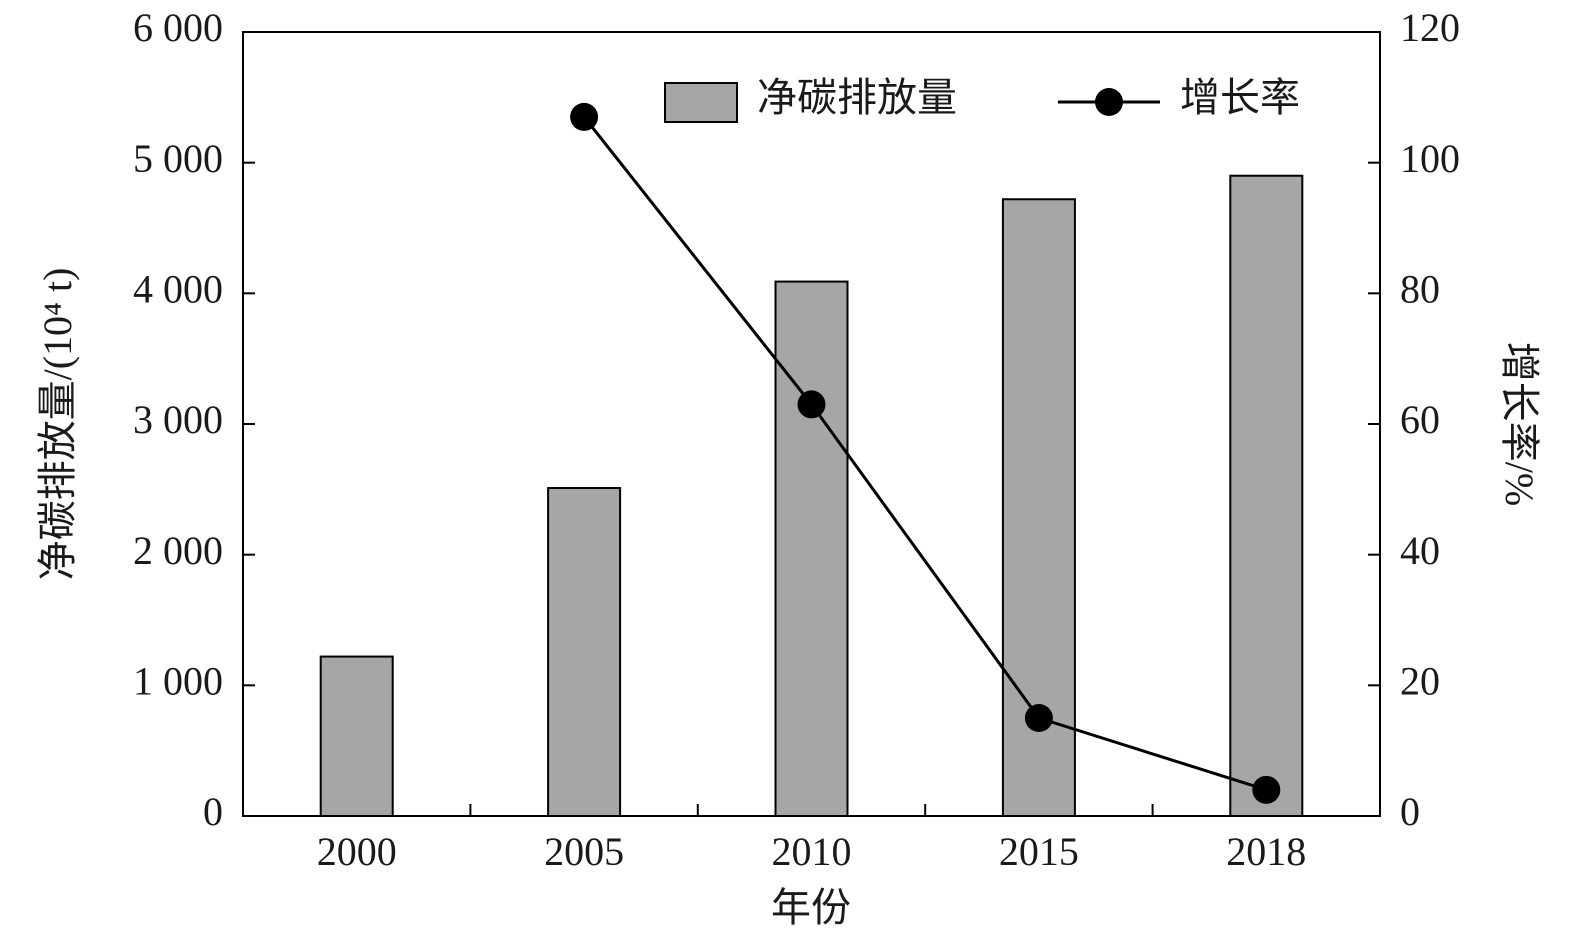 This screenshot has height=945, width=1575. What do you see at coordinates (178, 419) in the screenshot?
I see `y-tick-label: 3 000` at bounding box center [178, 419].